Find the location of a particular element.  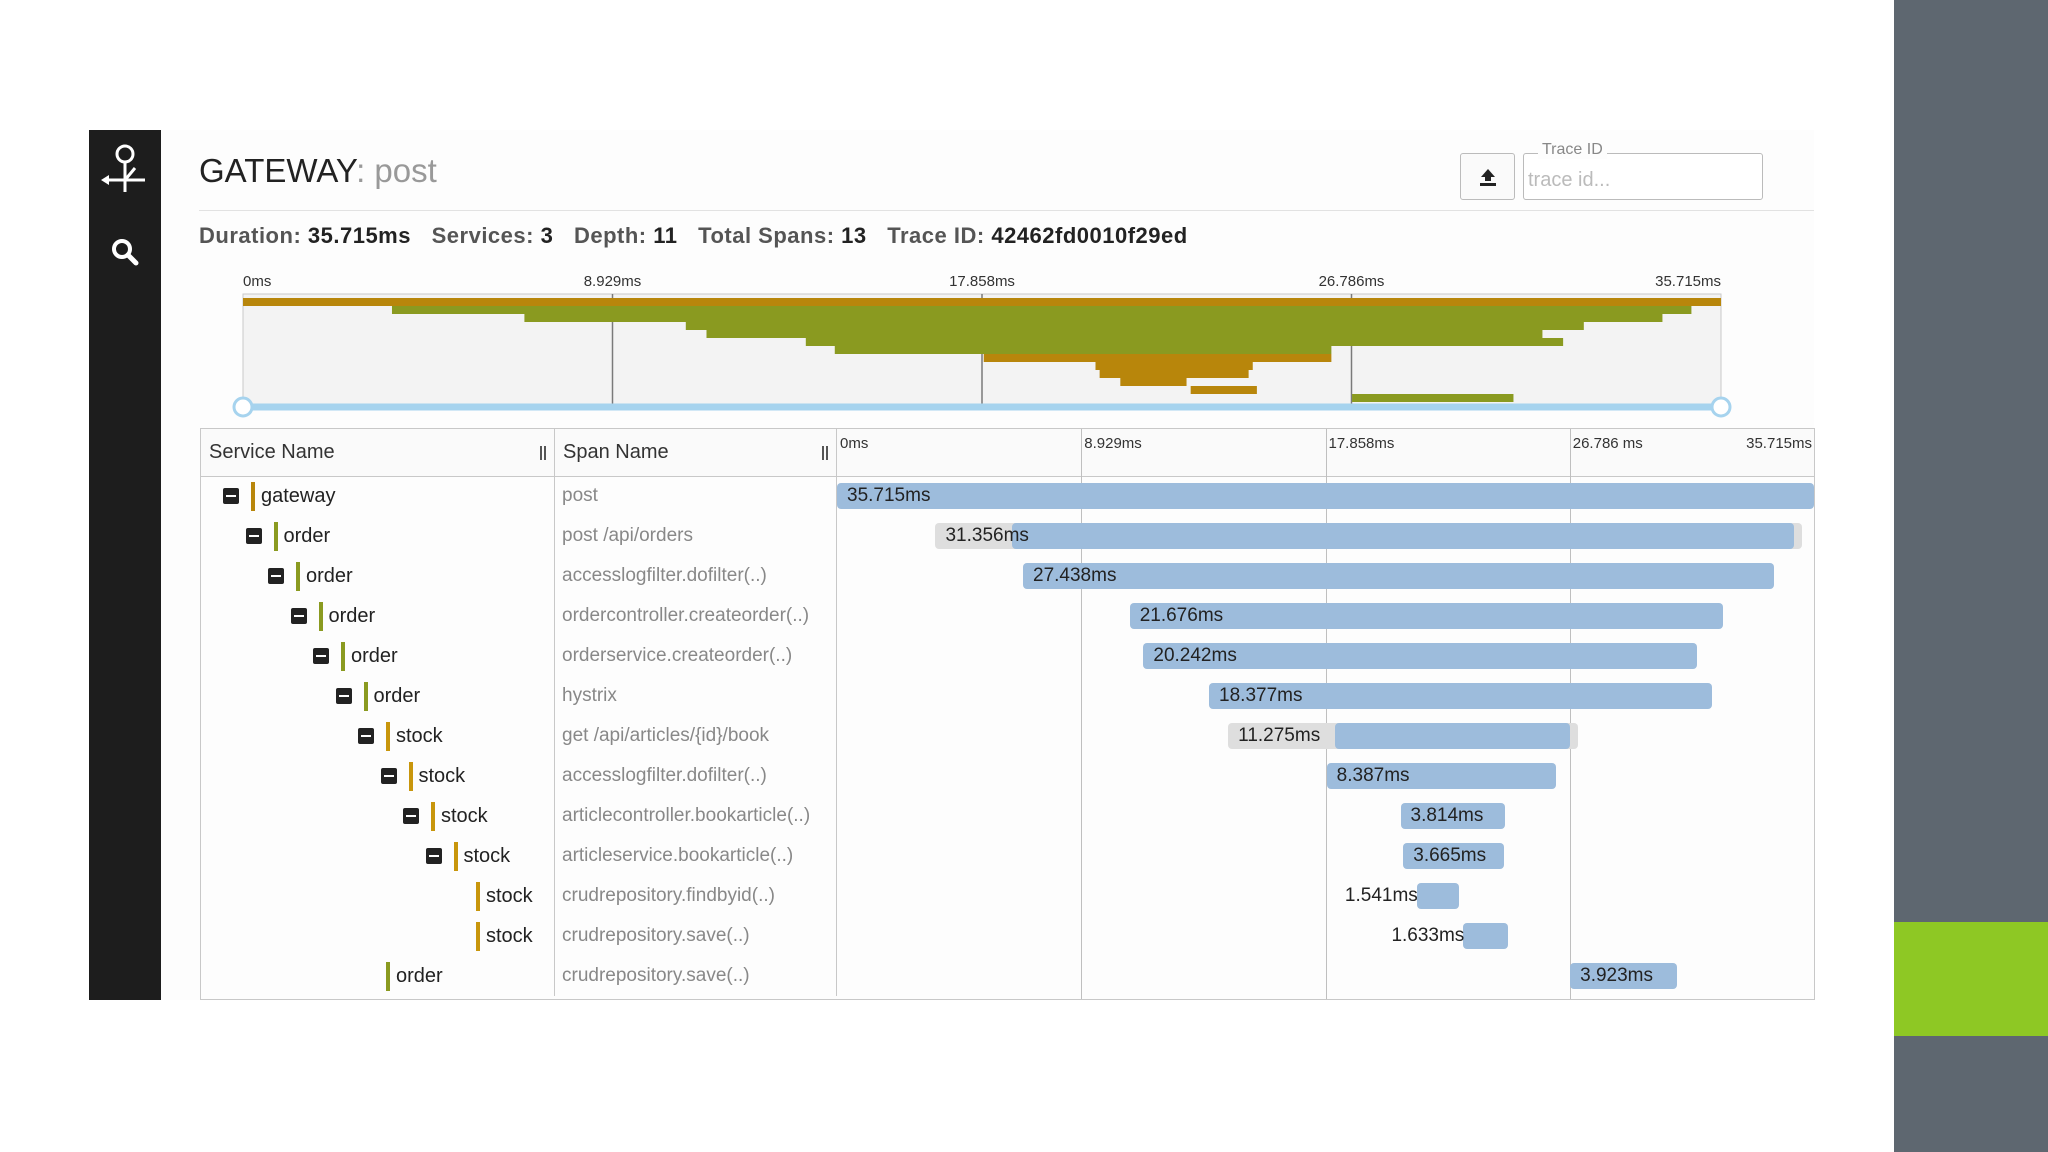

page-title: GATEWAY: post is located at coordinates (318, 171).